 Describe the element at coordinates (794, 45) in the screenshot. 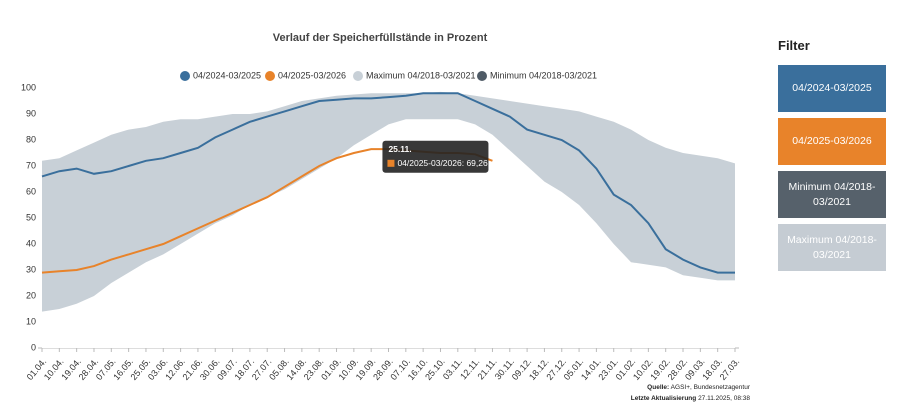

I see `filter-title: Filter` at that location.